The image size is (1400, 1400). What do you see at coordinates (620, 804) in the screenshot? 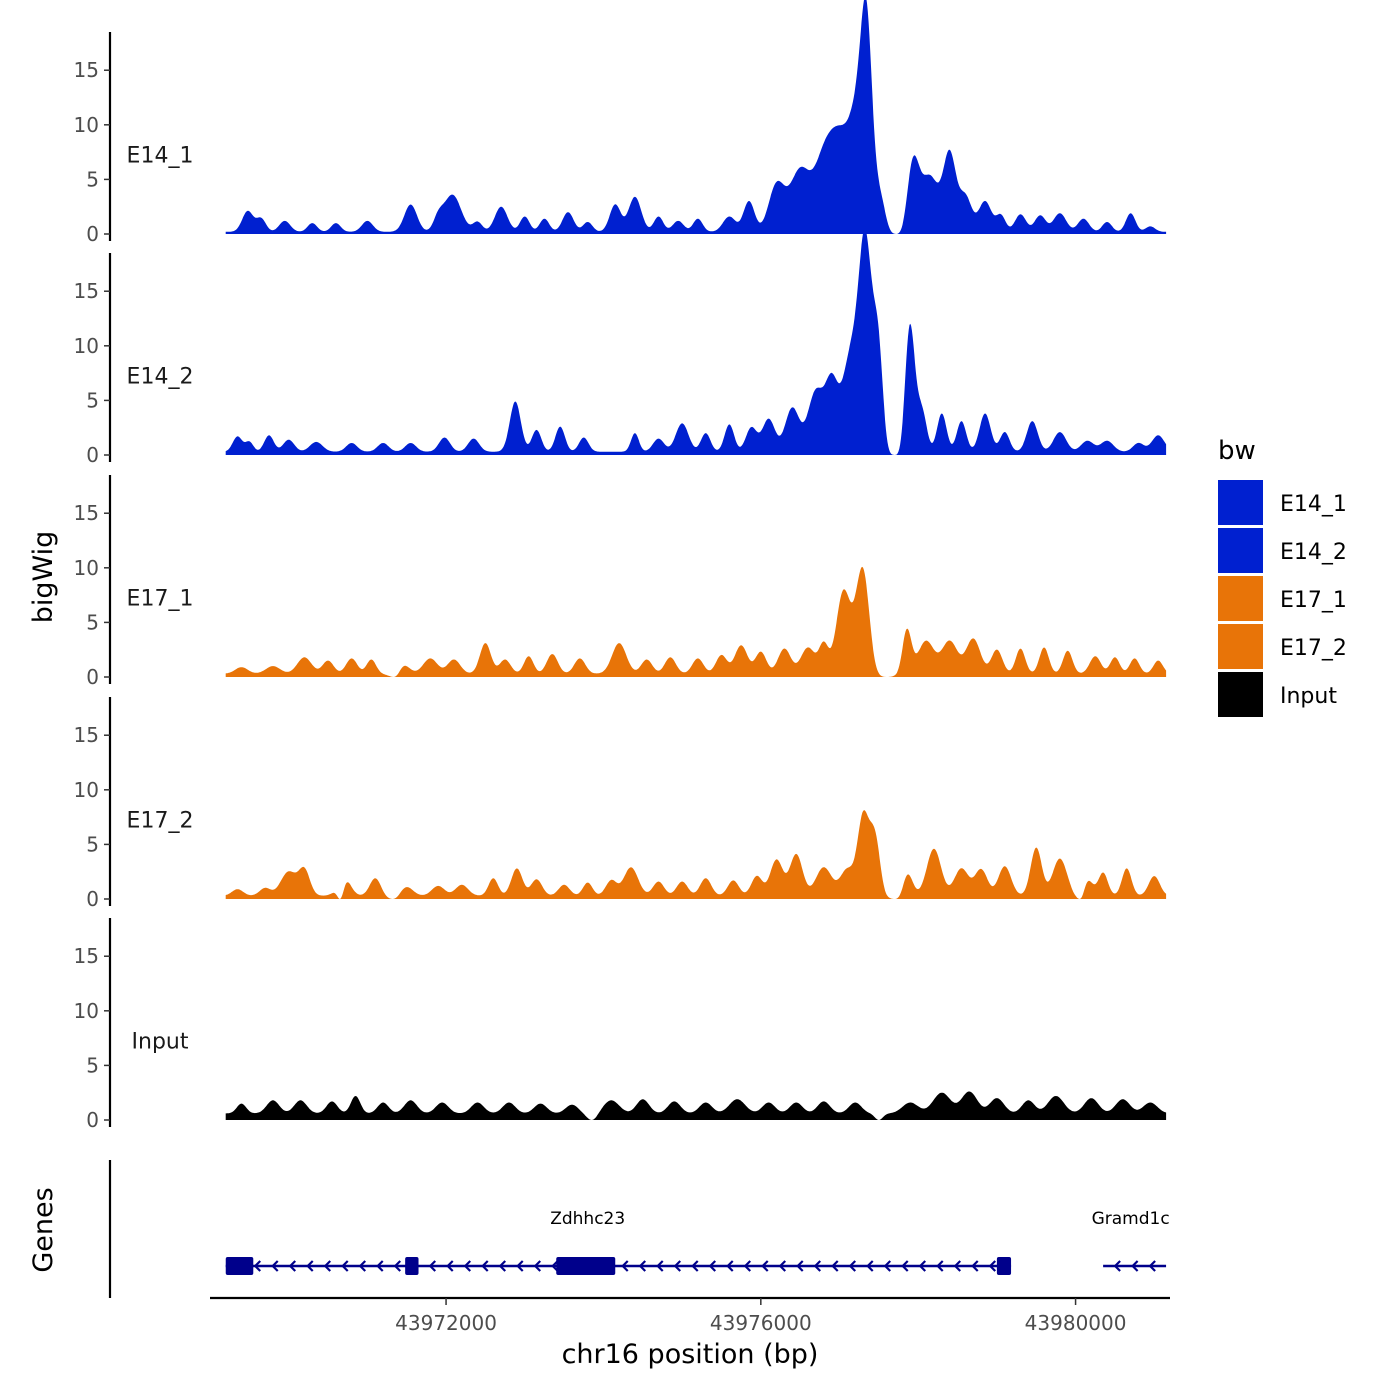
I see `track-panel-e17-2: 0 5 10 15 E17_2` at bounding box center [620, 804].